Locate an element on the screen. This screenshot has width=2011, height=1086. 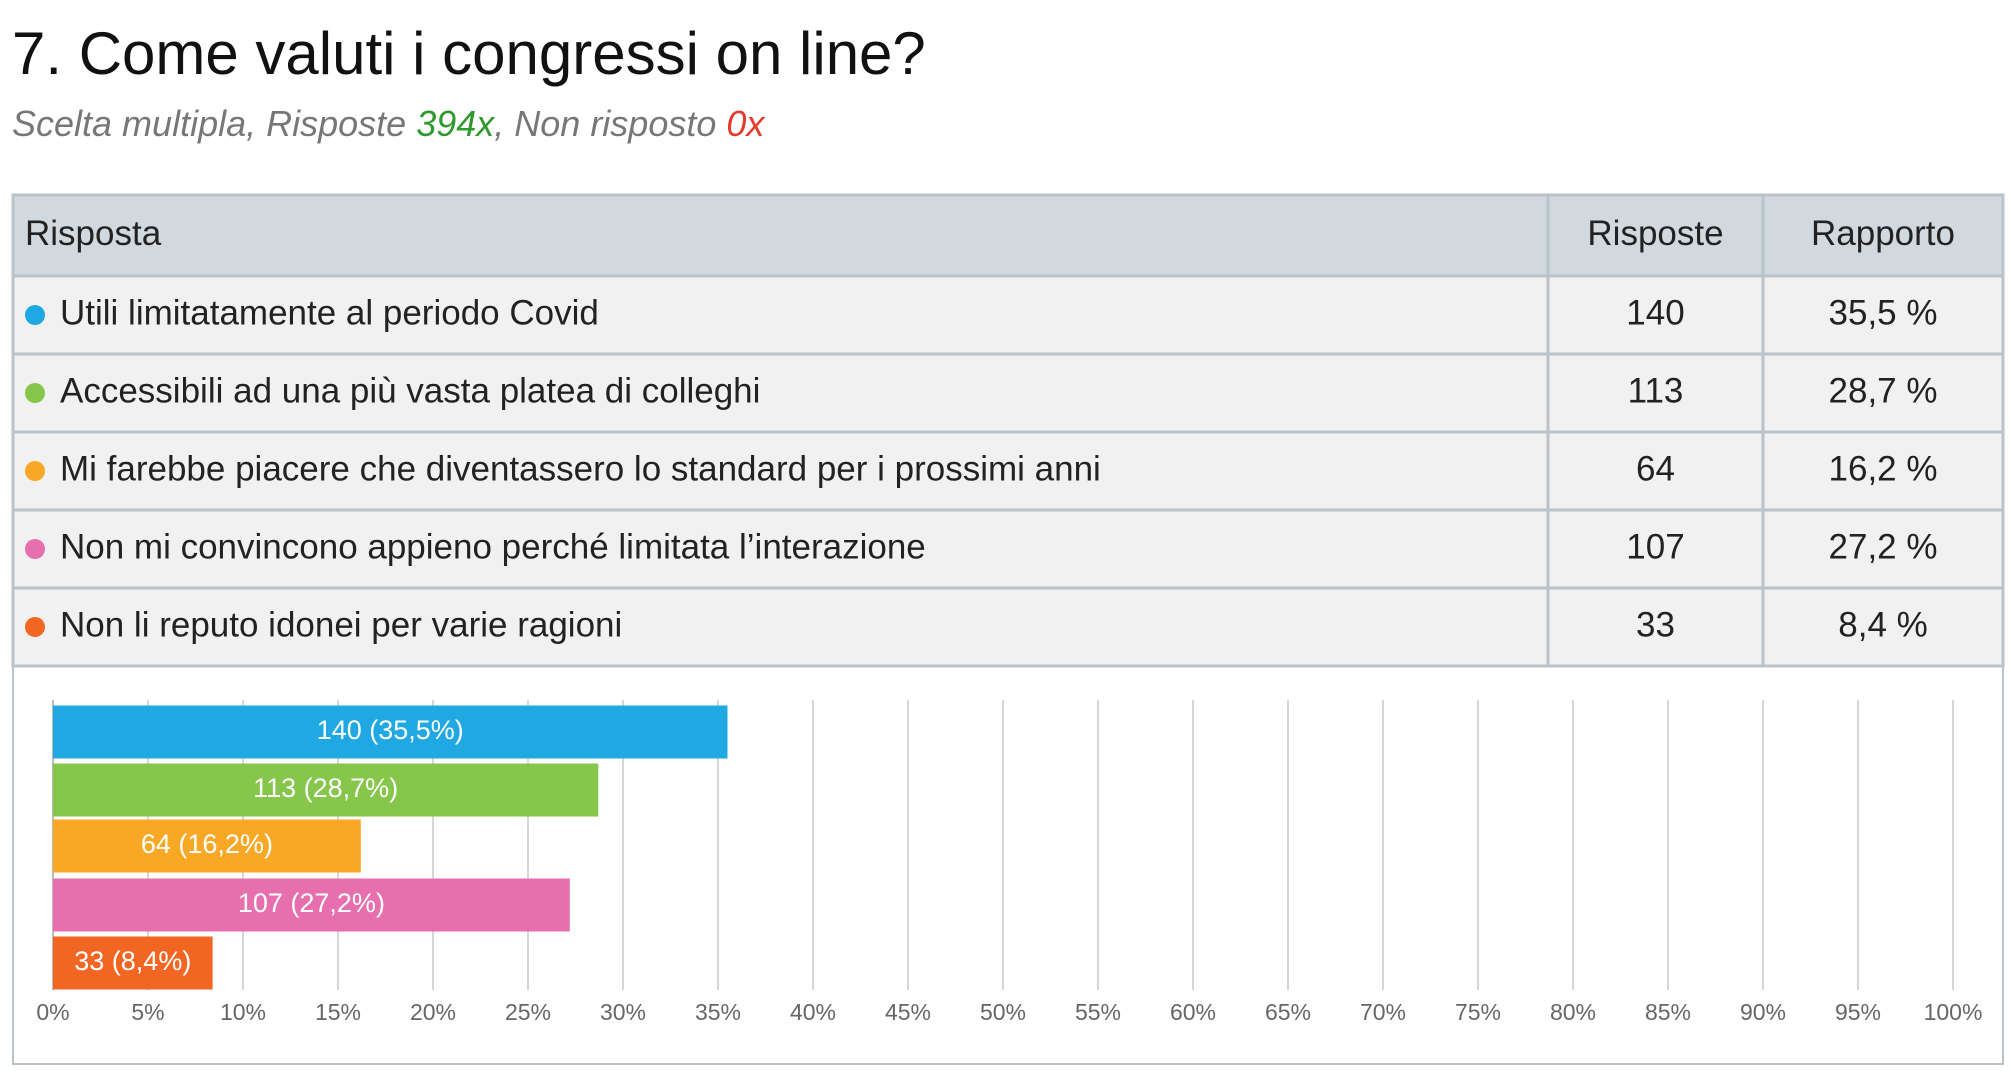
x-tick-label: 60% is located at coordinates (1193, 1012).